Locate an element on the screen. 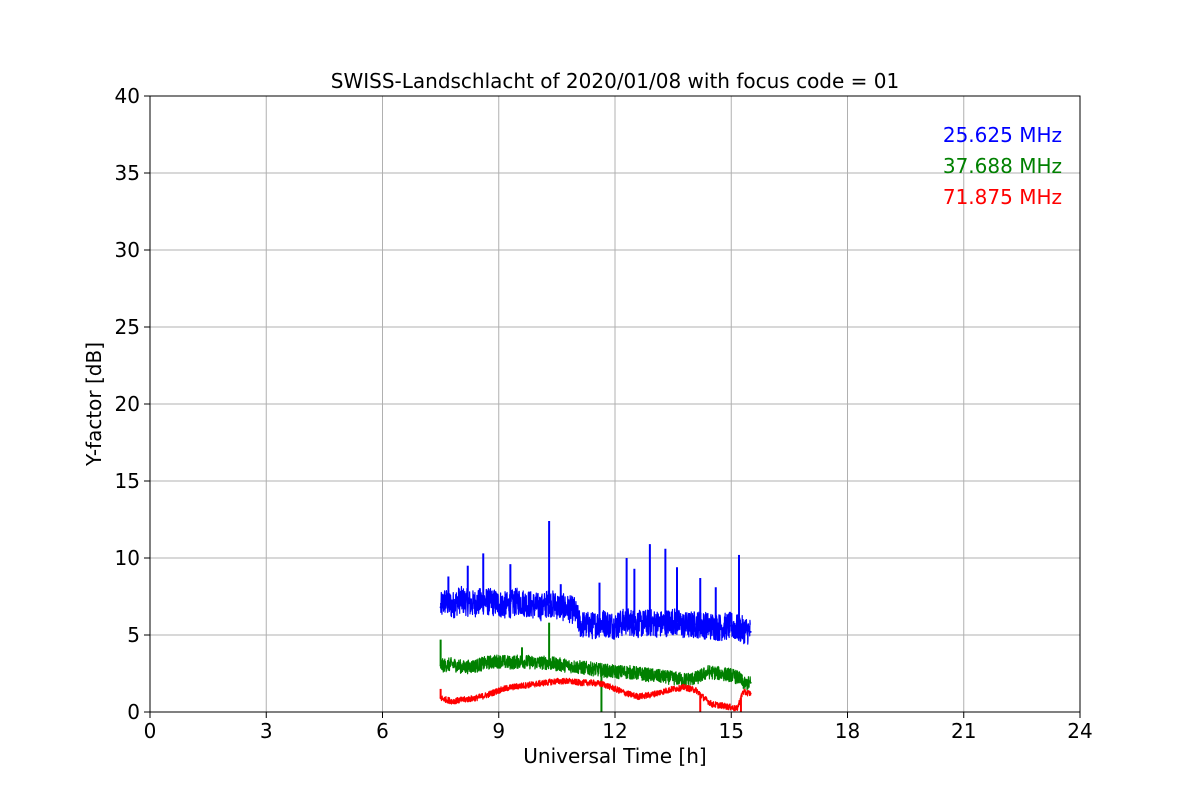 The height and width of the screenshot is (804, 1200). legend-entry: 37.688 MHz is located at coordinates (1002, 166).